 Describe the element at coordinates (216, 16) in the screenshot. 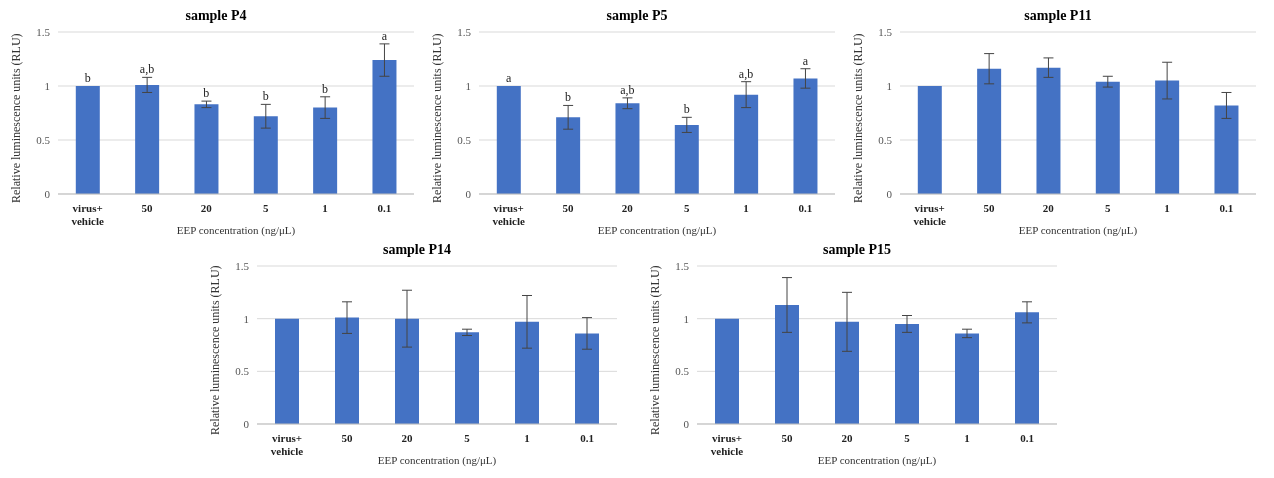

I see `chart-title: sample P4` at that location.